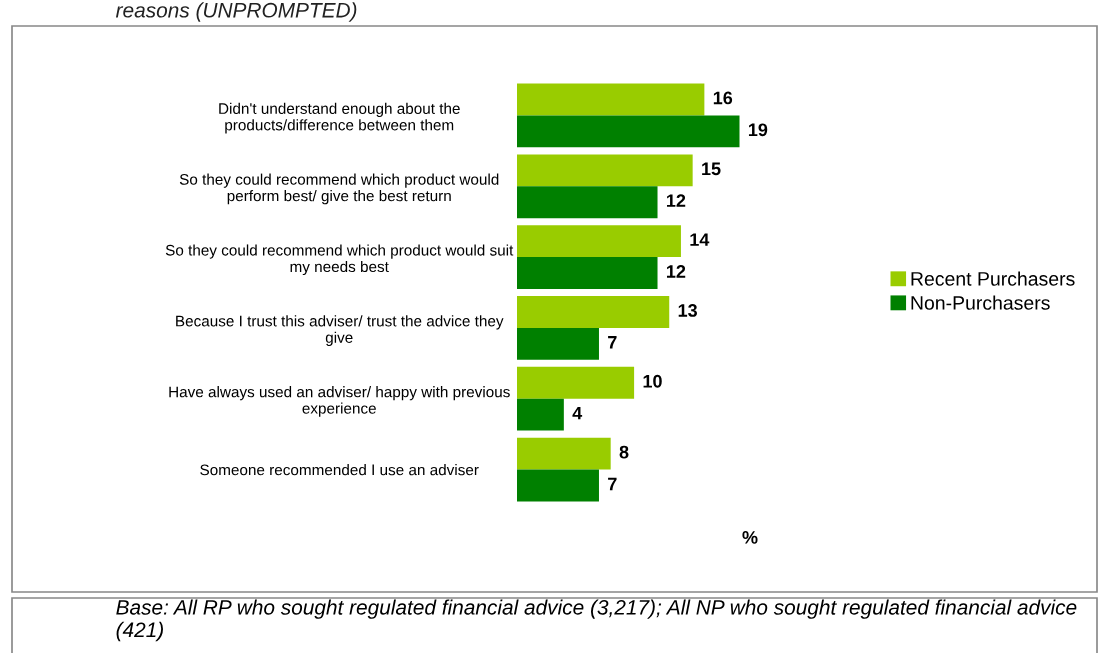 The image size is (1101, 653). I want to click on x-axis-title: %, so click(750, 537).